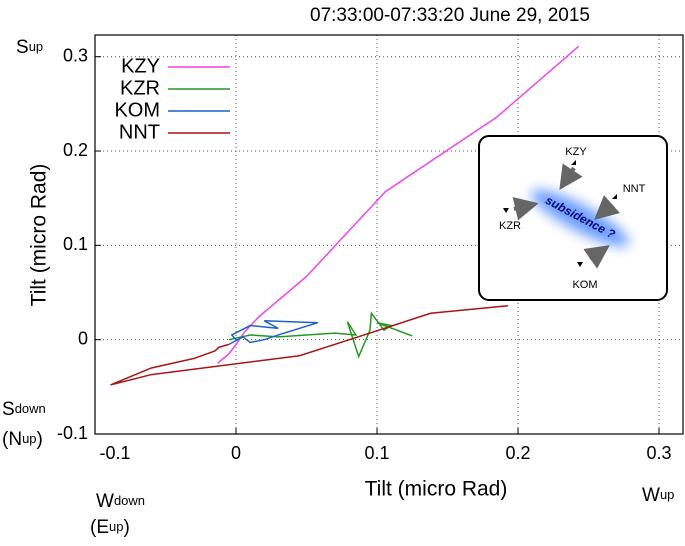 The image size is (685, 546). What do you see at coordinates (584, 285) in the screenshot?
I see `station-label: KOM` at bounding box center [584, 285].